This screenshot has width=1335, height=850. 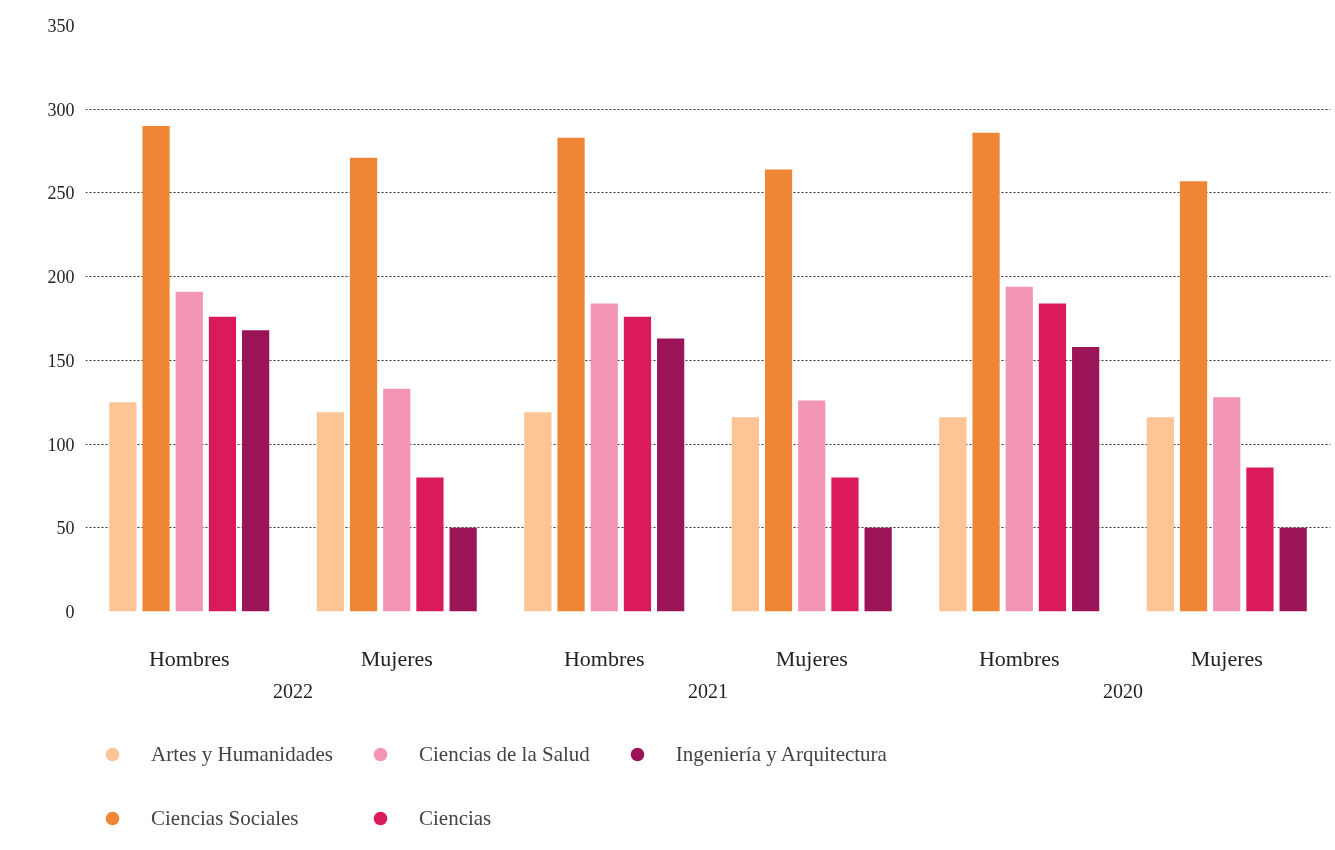 I want to click on text: 2022, so click(x=293, y=690).